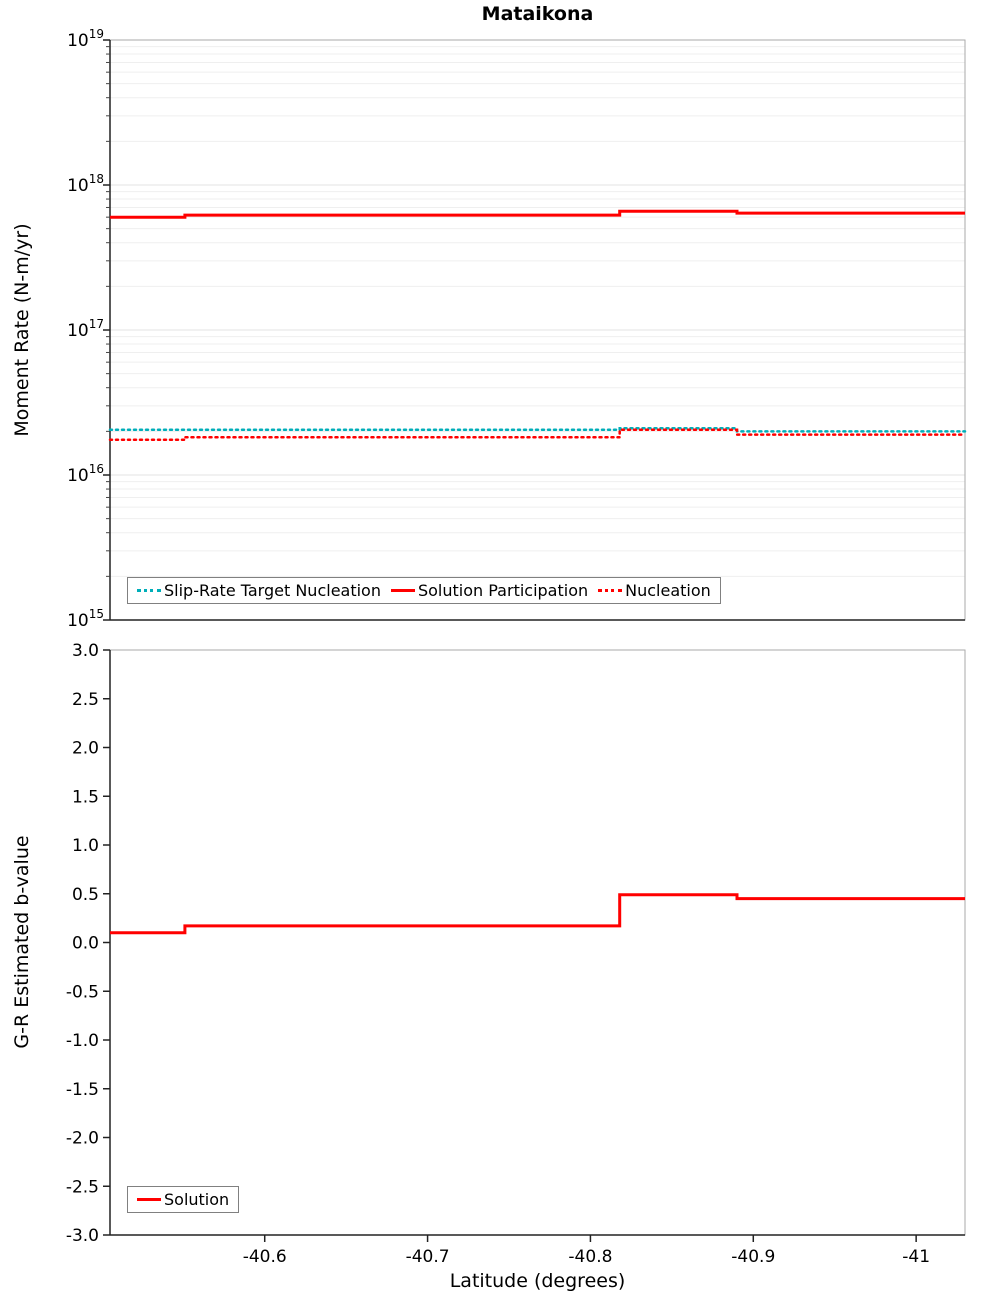 This screenshot has width=1000, height=1300. Describe the element at coordinates (82, 992) in the screenshot. I see `svg-text: -0.5` at that location.